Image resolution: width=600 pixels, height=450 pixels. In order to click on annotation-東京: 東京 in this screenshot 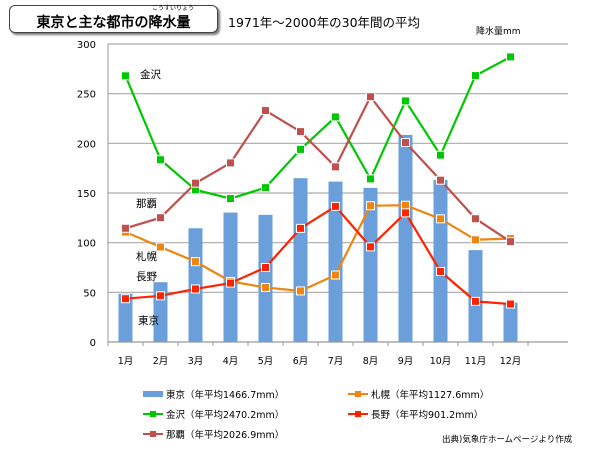, I will do `click(148, 320)`.